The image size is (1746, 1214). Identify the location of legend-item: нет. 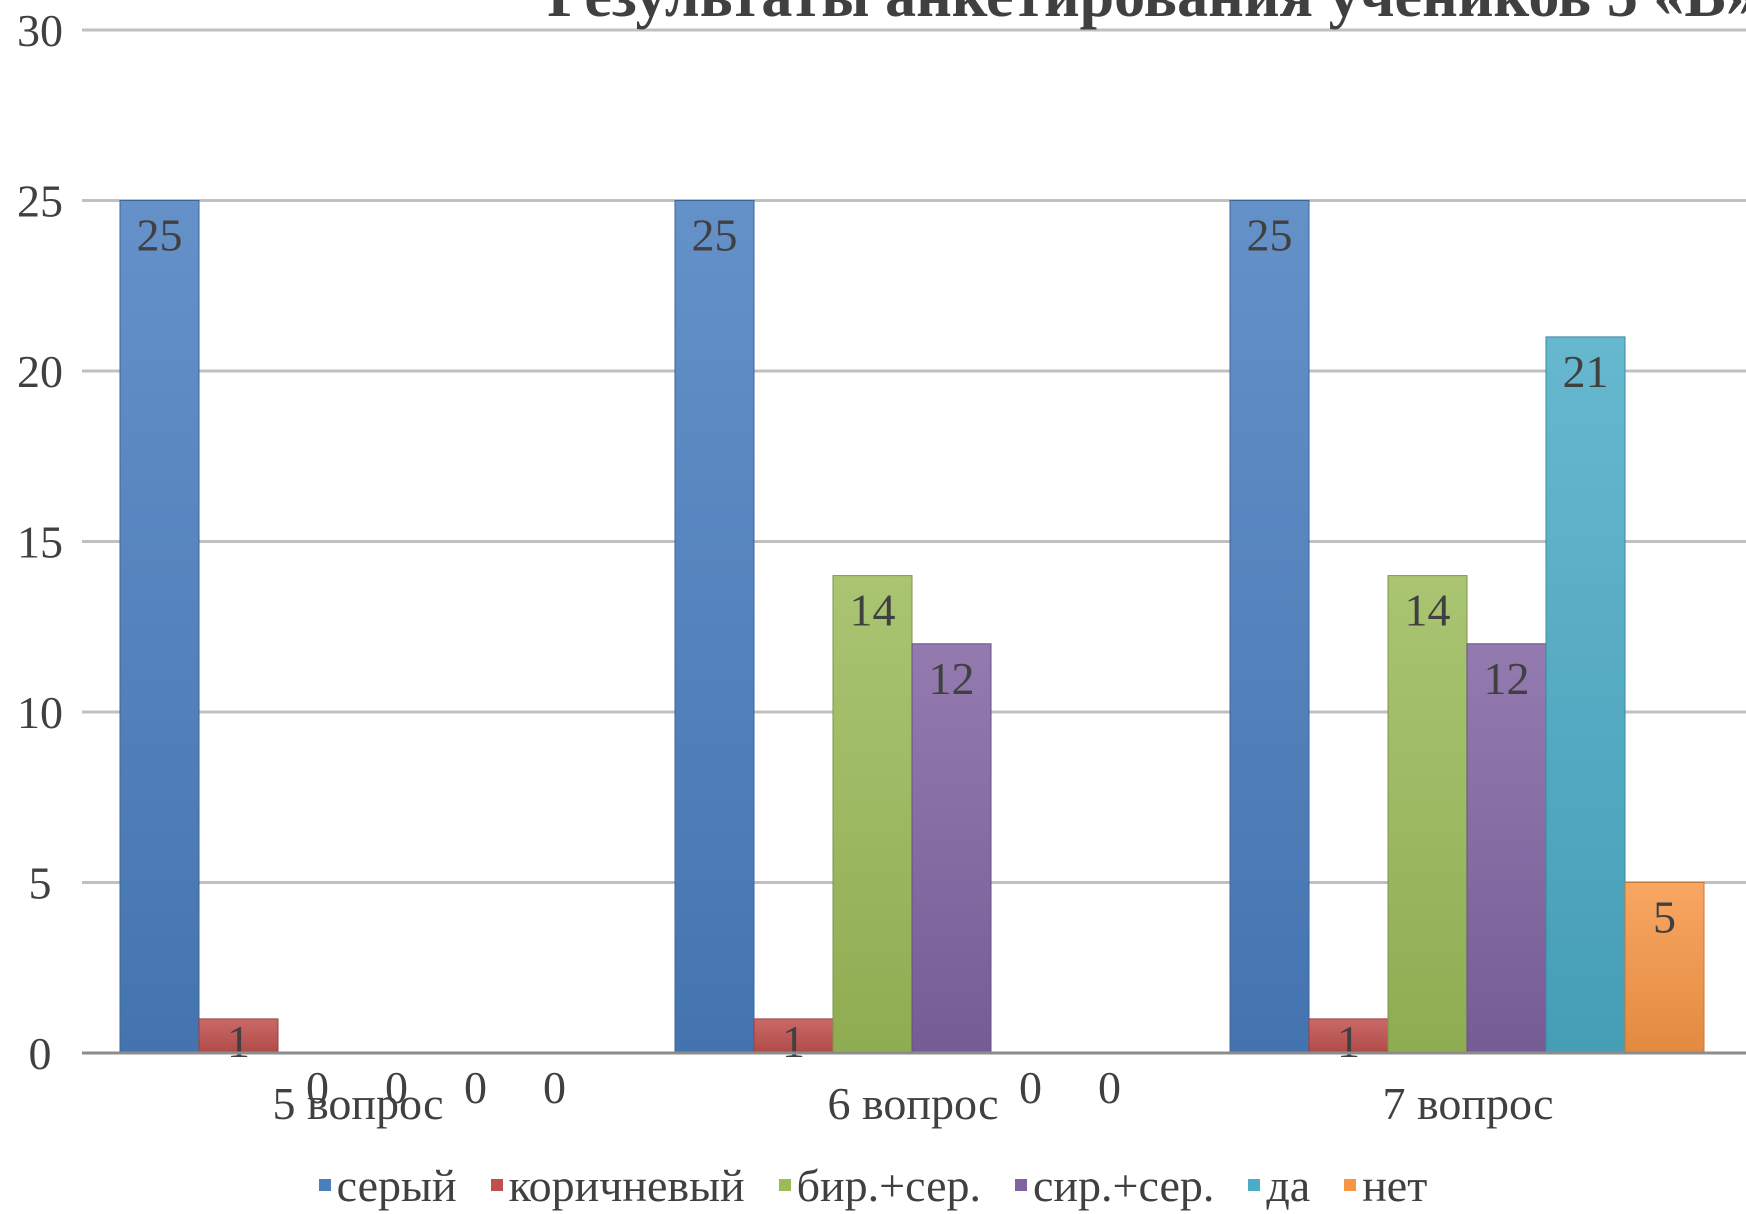
(1385, 1185).